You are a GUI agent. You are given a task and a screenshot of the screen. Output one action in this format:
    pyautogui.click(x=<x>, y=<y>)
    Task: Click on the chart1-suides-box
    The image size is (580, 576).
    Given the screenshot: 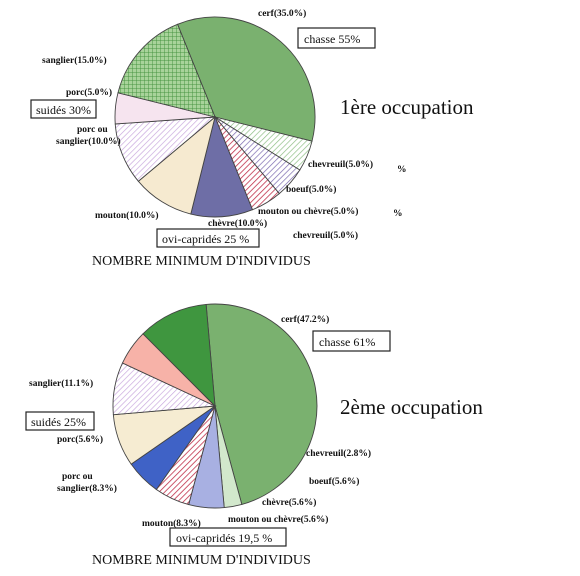 What is the action you would take?
    pyautogui.click(x=63, y=109)
    